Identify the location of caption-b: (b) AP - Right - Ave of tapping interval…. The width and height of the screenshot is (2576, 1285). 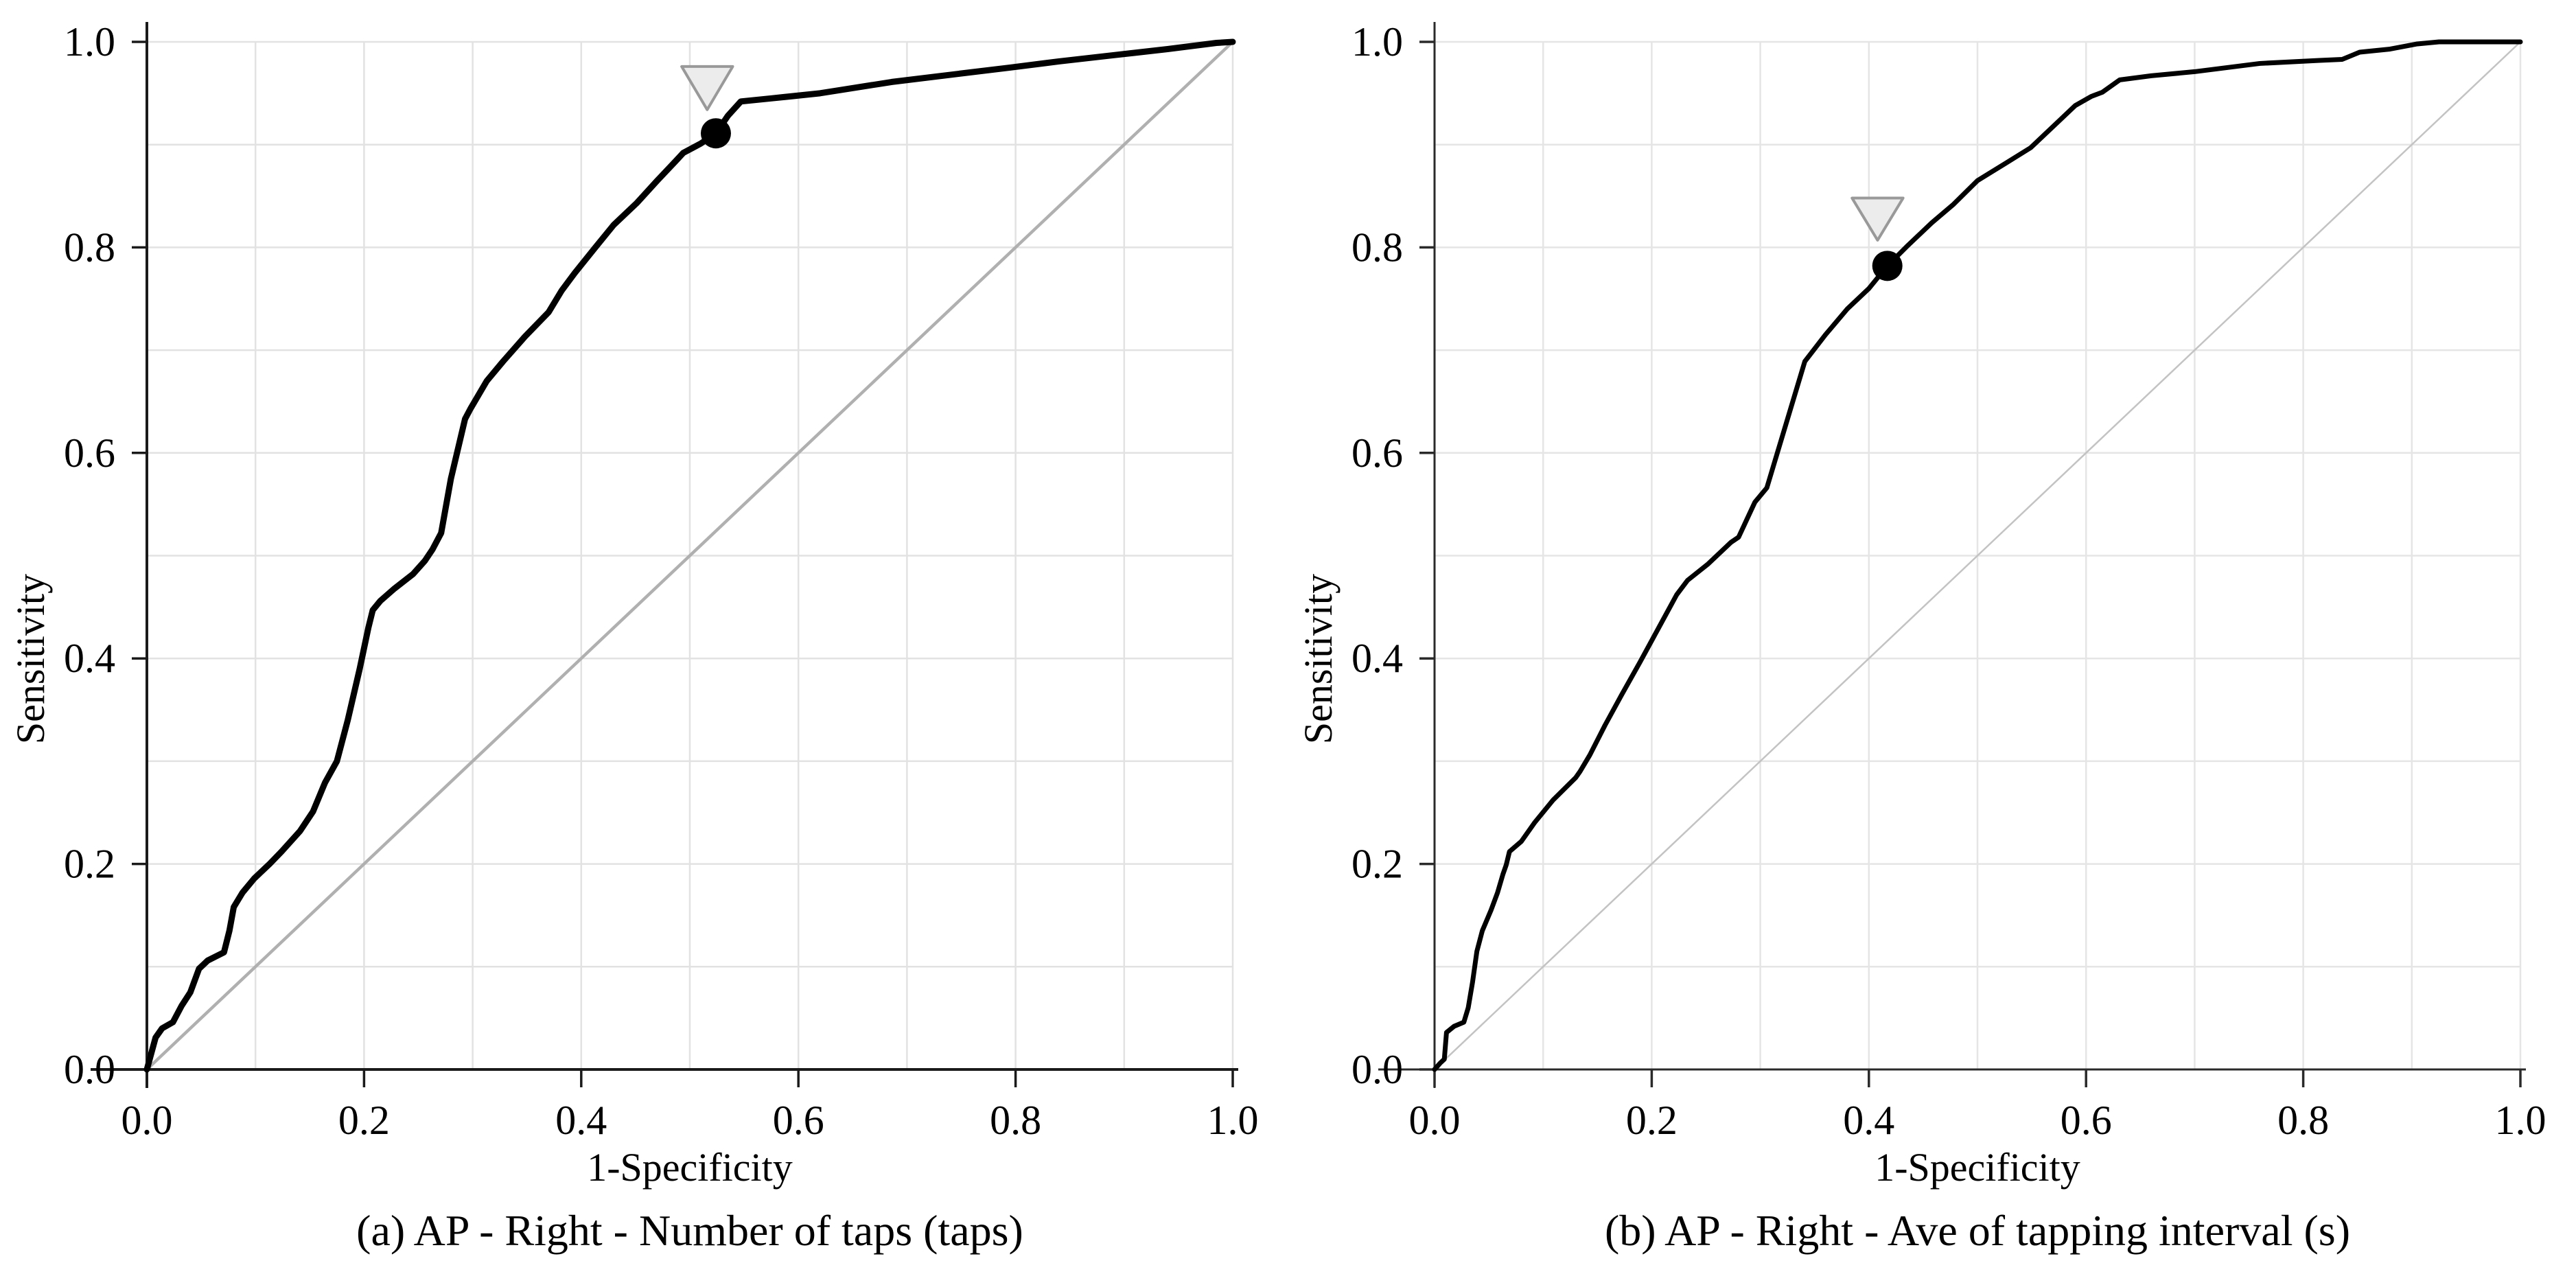
(1977, 1230).